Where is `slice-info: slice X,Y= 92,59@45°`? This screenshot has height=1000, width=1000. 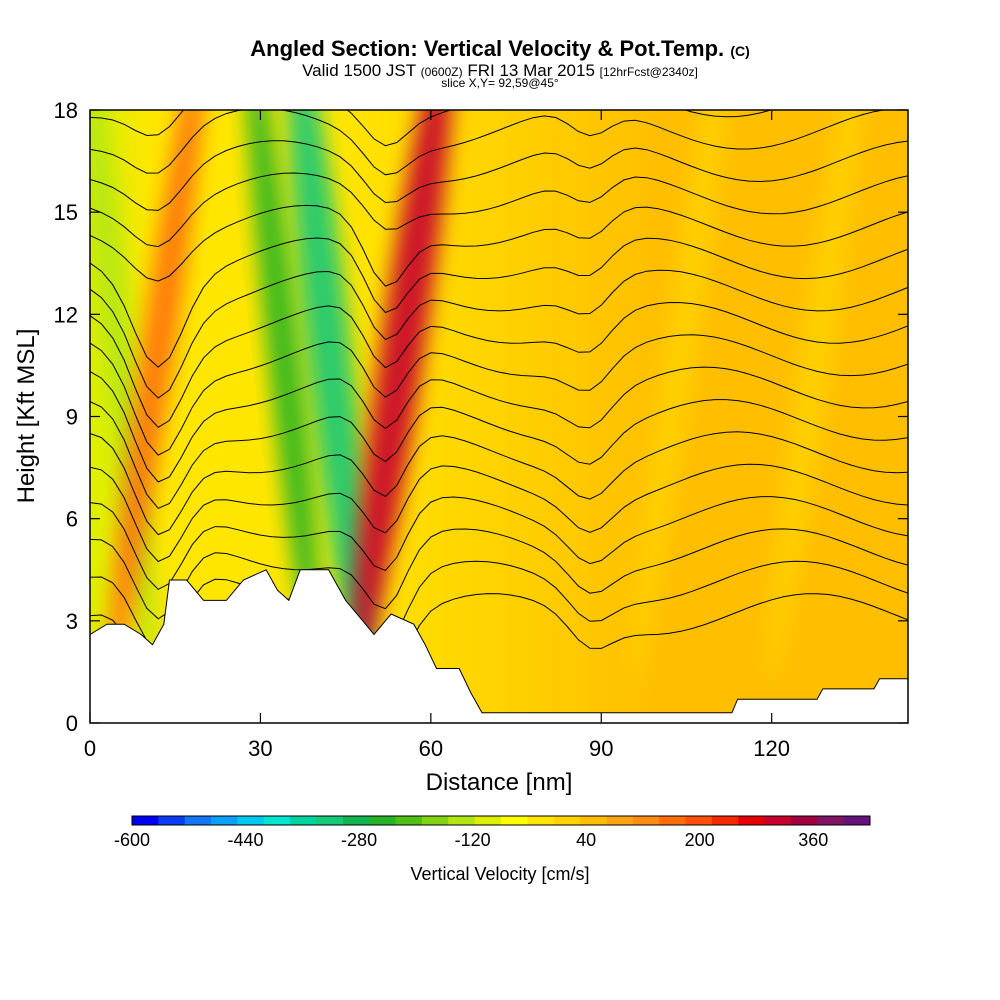 slice-info: slice X,Y= 92,59@45° is located at coordinates (500, 83).